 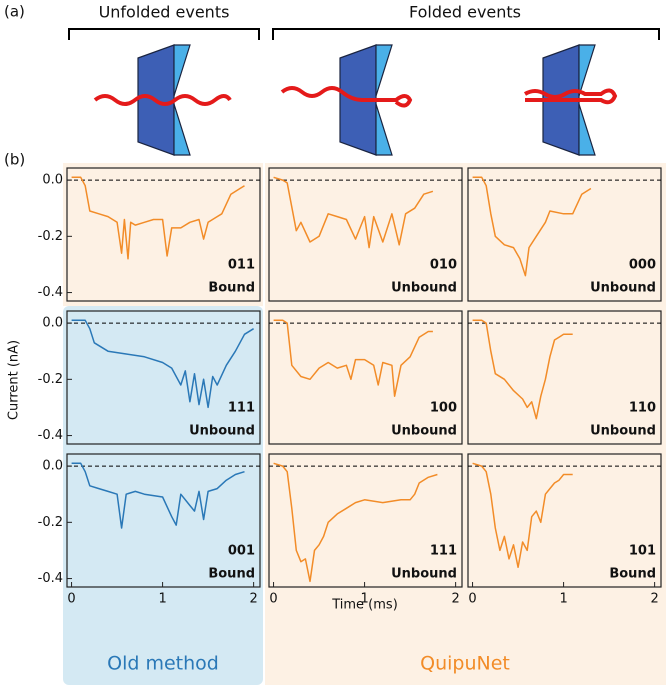 I want to click on event-code: 000, so click(x=642, y=265).